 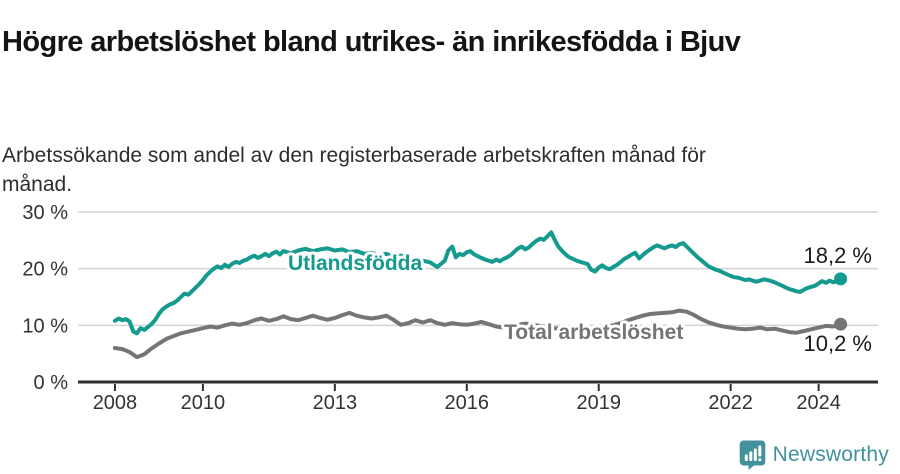 What do you see at coordinates (45, 270) in the screenshot?
I see `y-axis-tick-label: 20 %` at bounding box center [45, 270].